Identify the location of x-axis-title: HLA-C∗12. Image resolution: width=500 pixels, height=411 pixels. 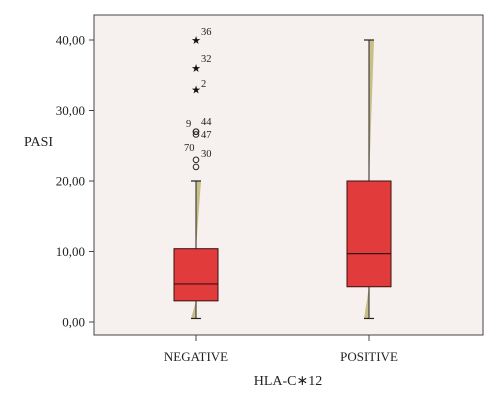
(288, 381).